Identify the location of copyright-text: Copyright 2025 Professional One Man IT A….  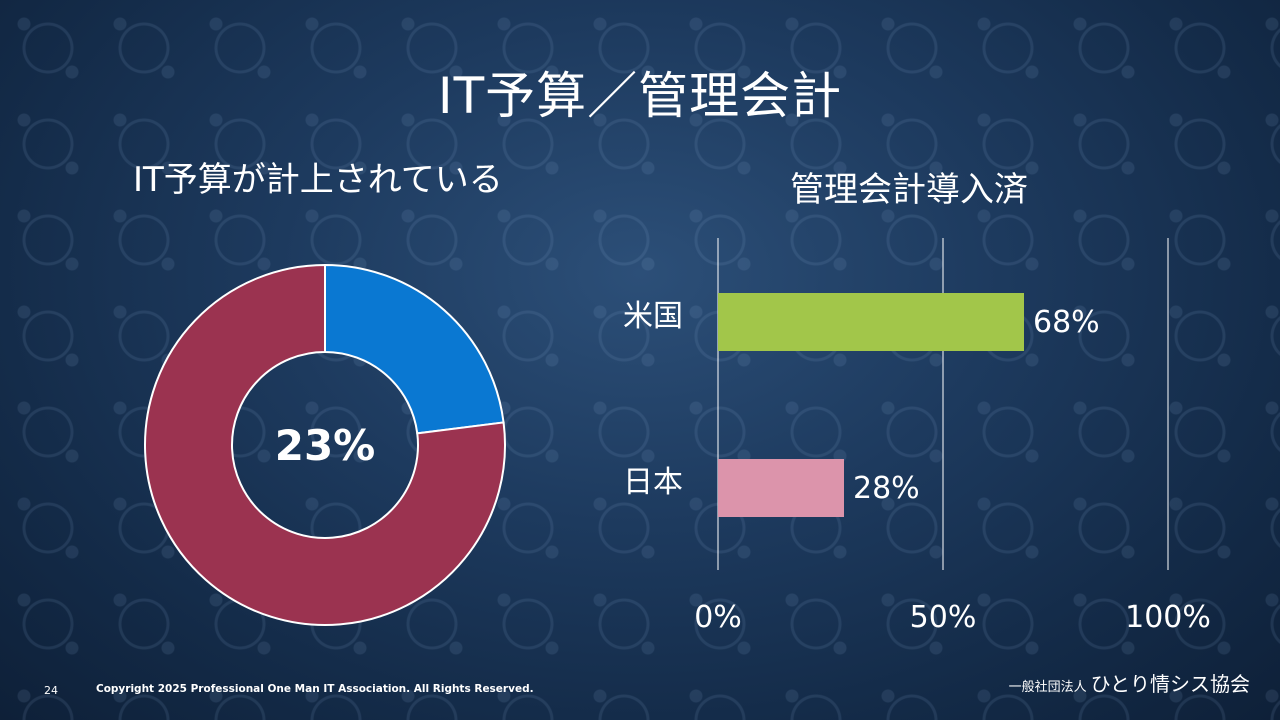
(315, 689).